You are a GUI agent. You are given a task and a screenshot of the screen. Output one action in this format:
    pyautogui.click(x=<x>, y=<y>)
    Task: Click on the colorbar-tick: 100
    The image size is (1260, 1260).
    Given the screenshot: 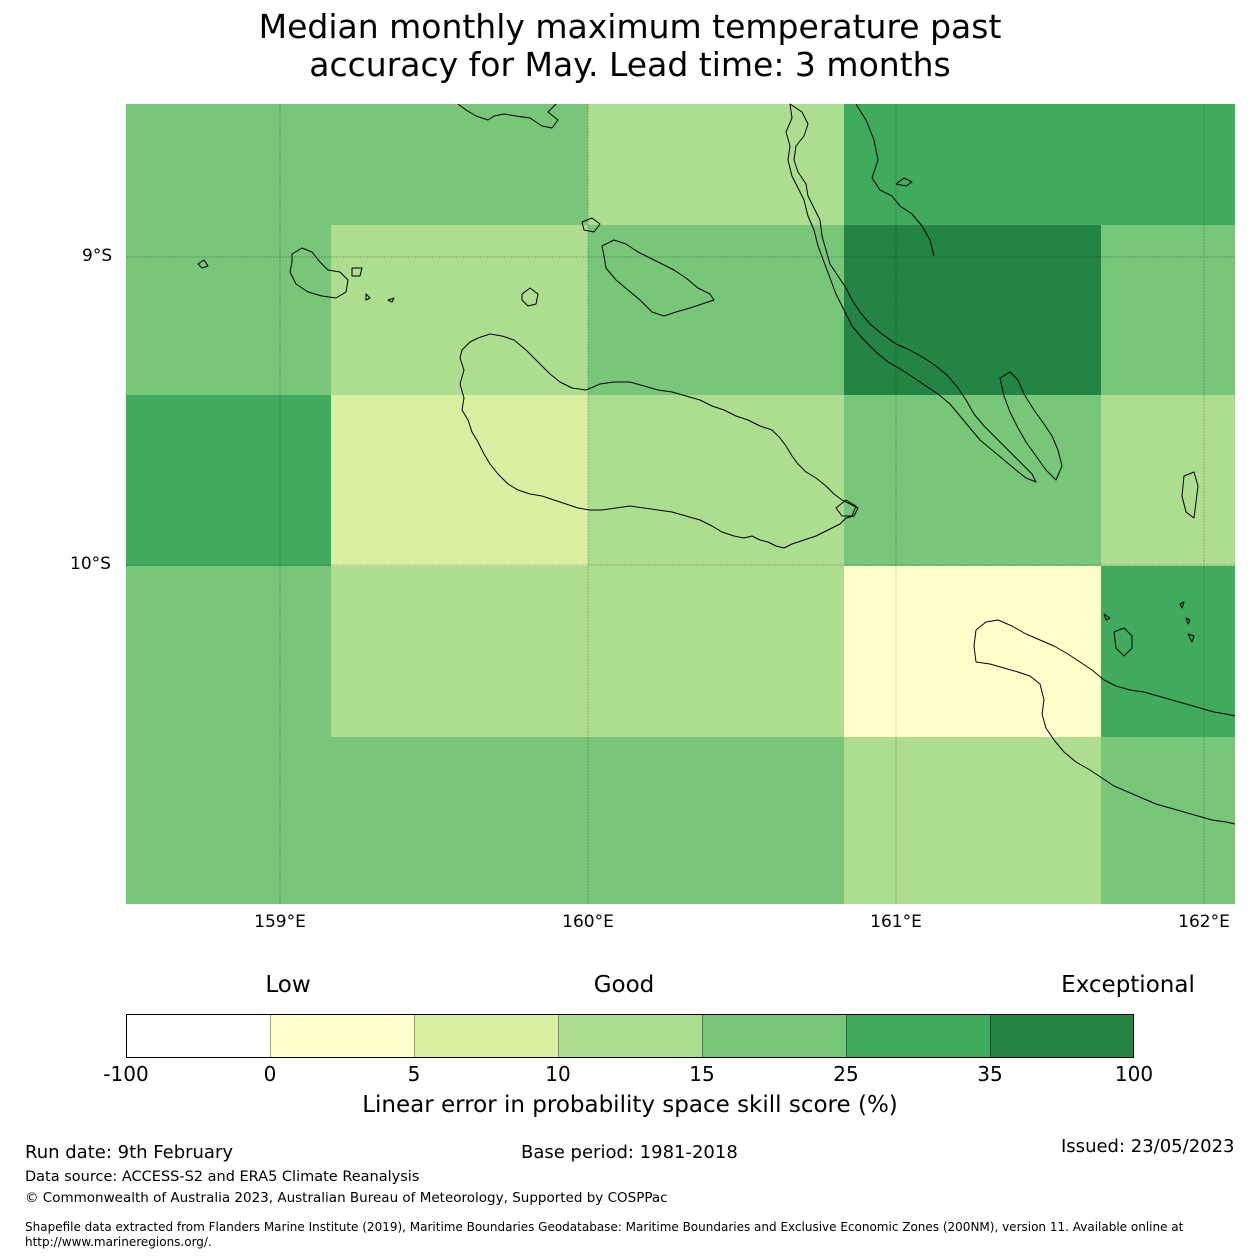 What is the action you would take?
    pyautogui.click(x=1134, y=1074)
    